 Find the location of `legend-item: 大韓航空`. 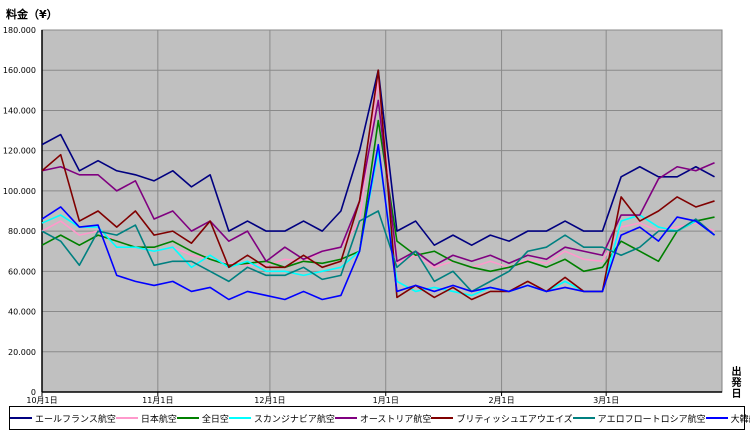

legend-item: 大韓航空 is located at coordinates (727, 418).